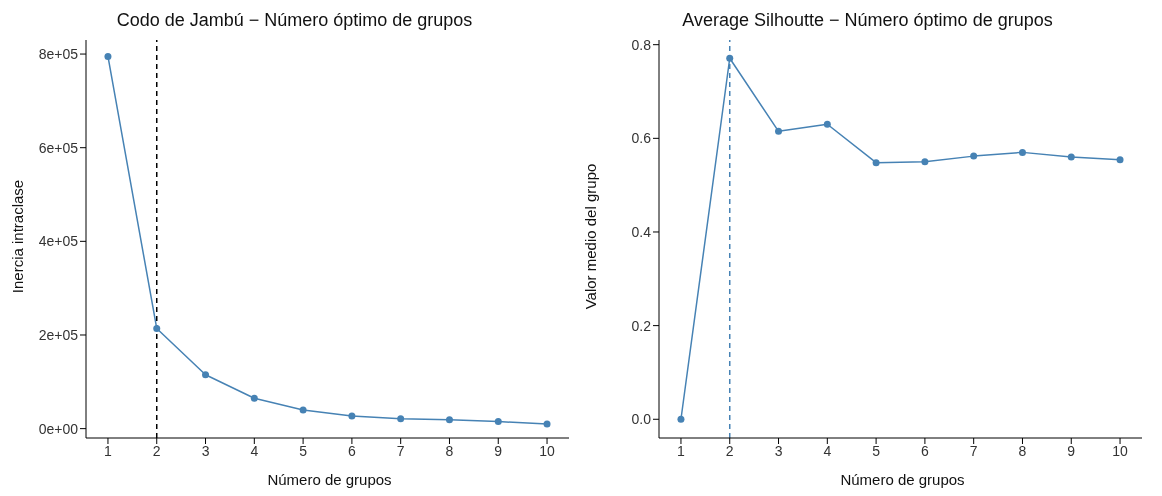 The height and width of the screenshot is (496, 1162). What do you see at coordinates (58, 147) in the screenshot?
I see `y-tick-label: 6e+05` at bounding box center [58, 147].